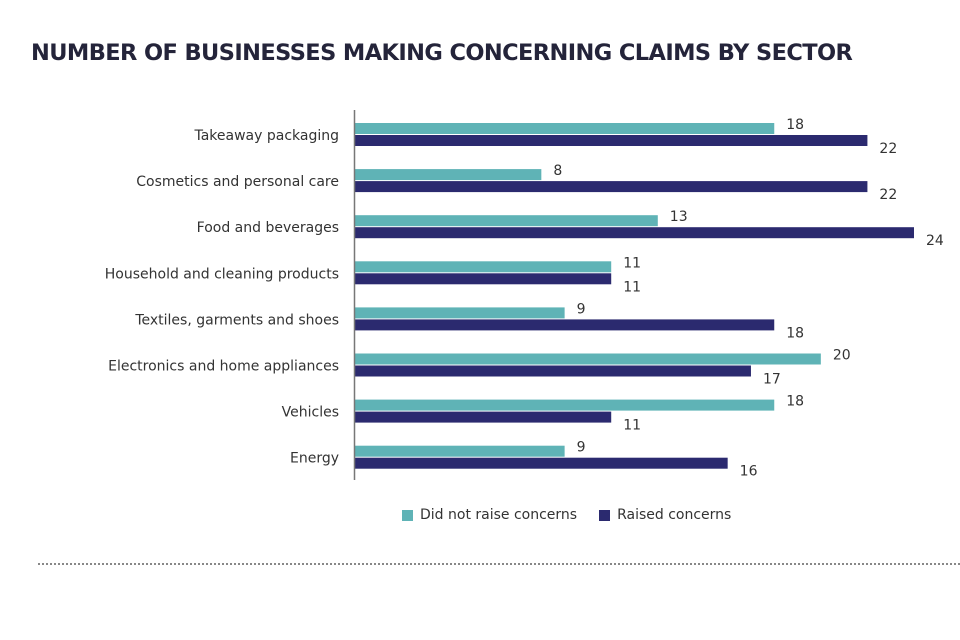 This screenshot has height=640, width=960. Describe the element at coordinates (483, 417) in the screenshot. I see `bar-raised-concerns-vehicles` at that location.